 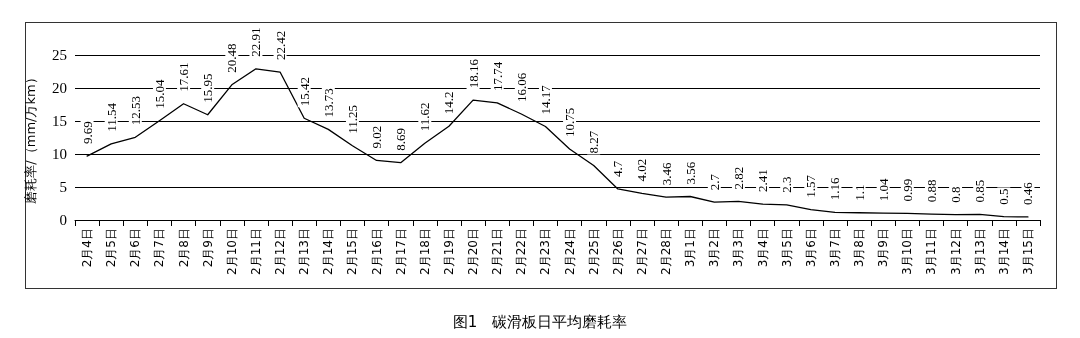 I want to click on x-tick-label: 2月18日, so click(x=424, y=251).